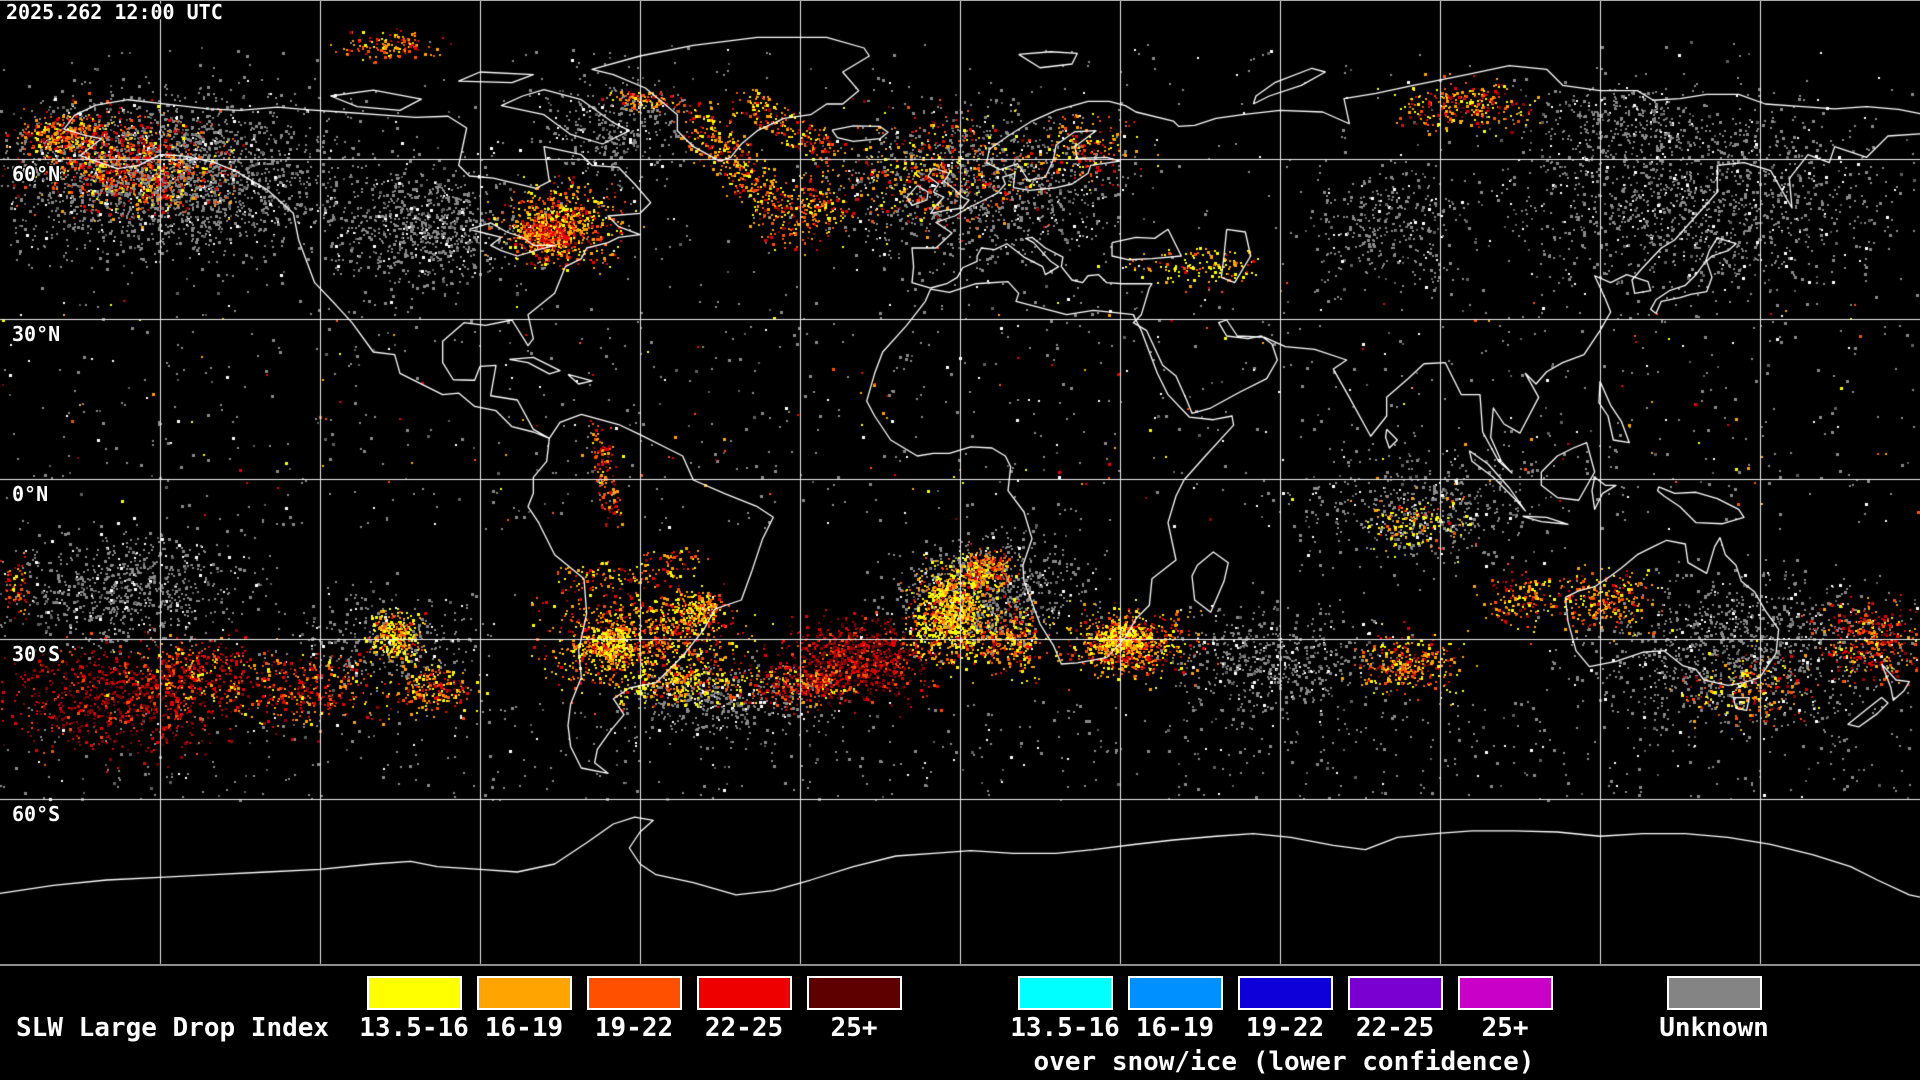 Image resolution: width=1920 pixels, height=1080 pixels. I want to click on legend-title: SLW Large Drop Index, so click(173, 1028).